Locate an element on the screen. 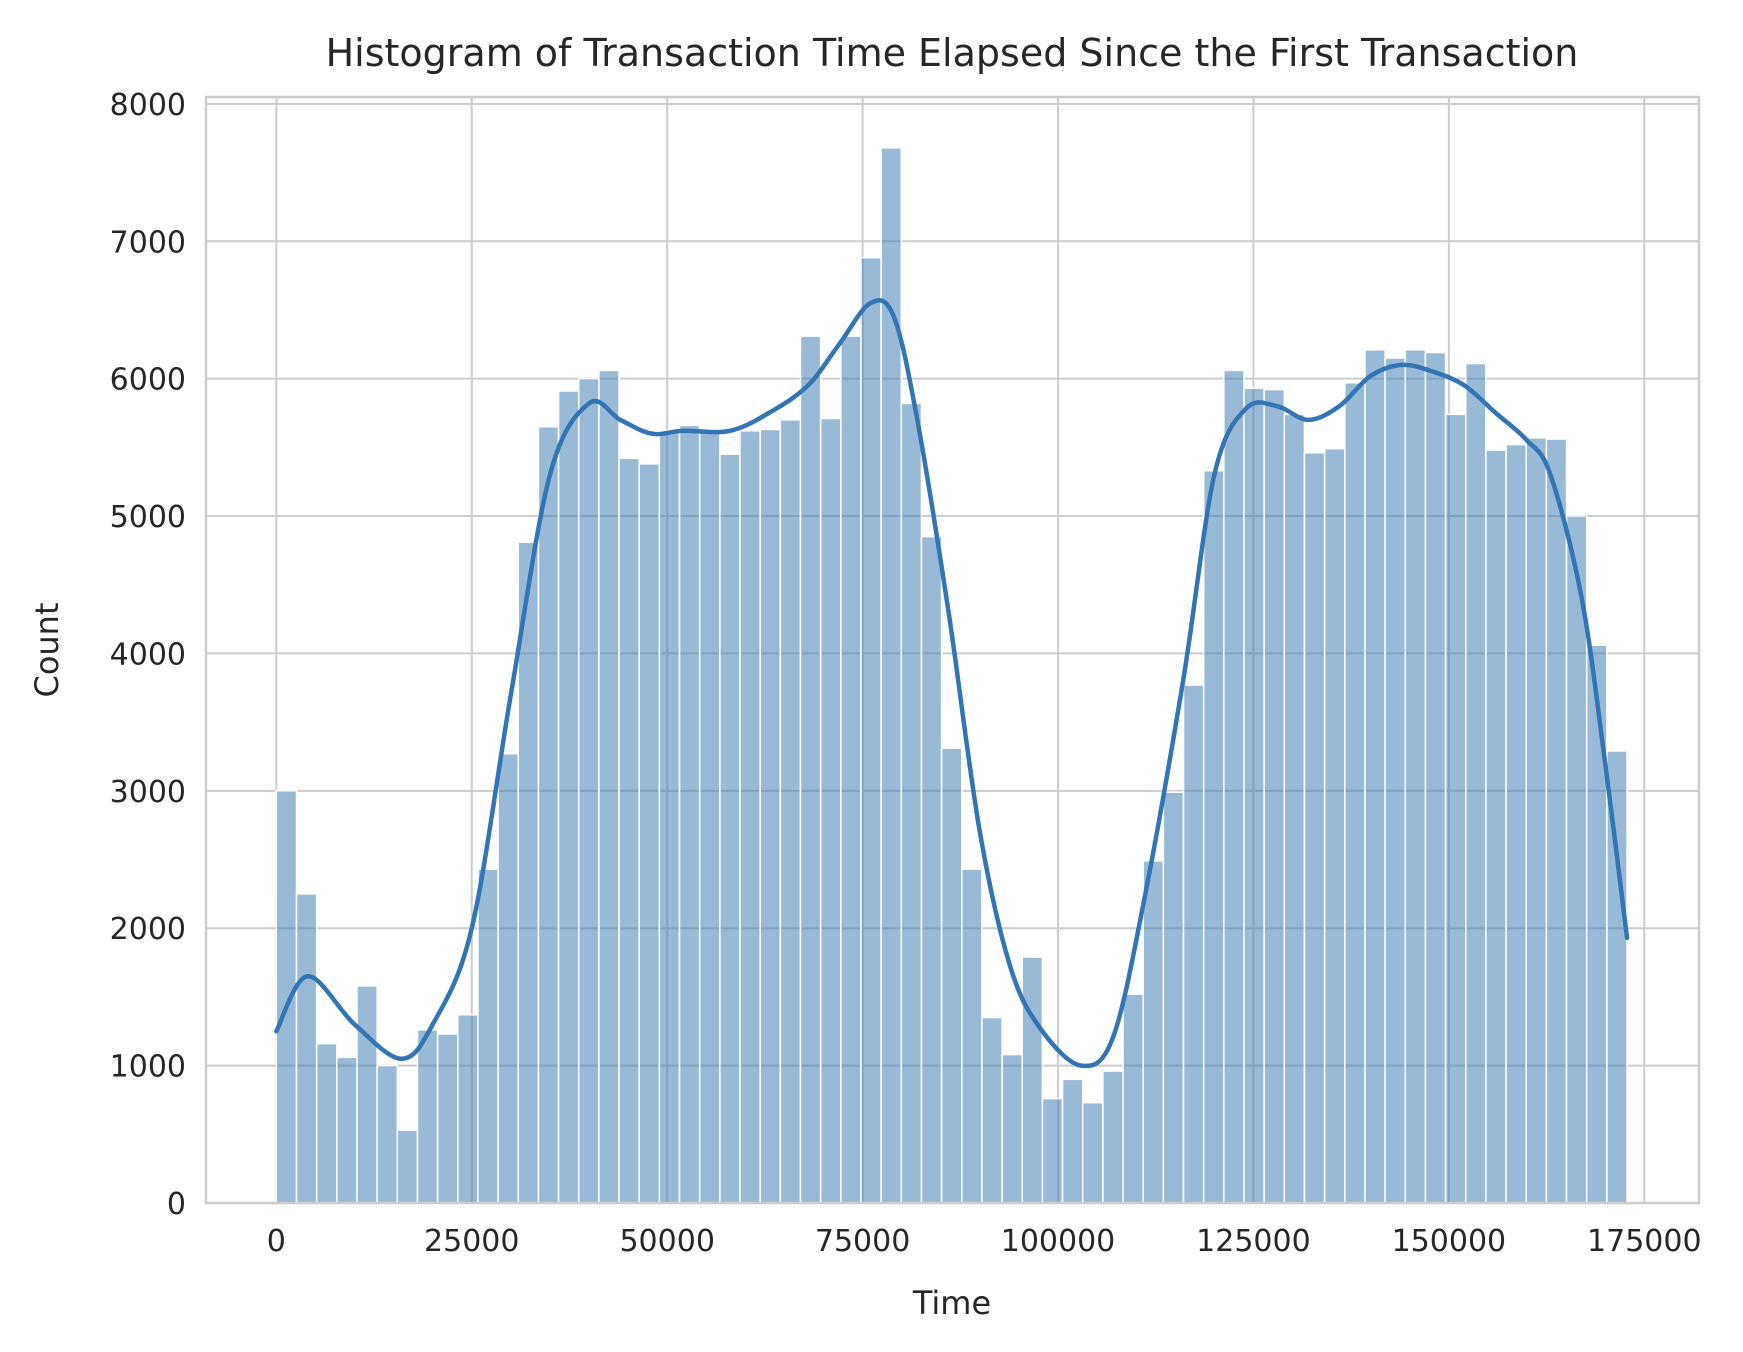 Image resolution: width=1743 pixels, height=1352 pixels. y-tick-label-4: 4000 is located at coordinates (148, 654).